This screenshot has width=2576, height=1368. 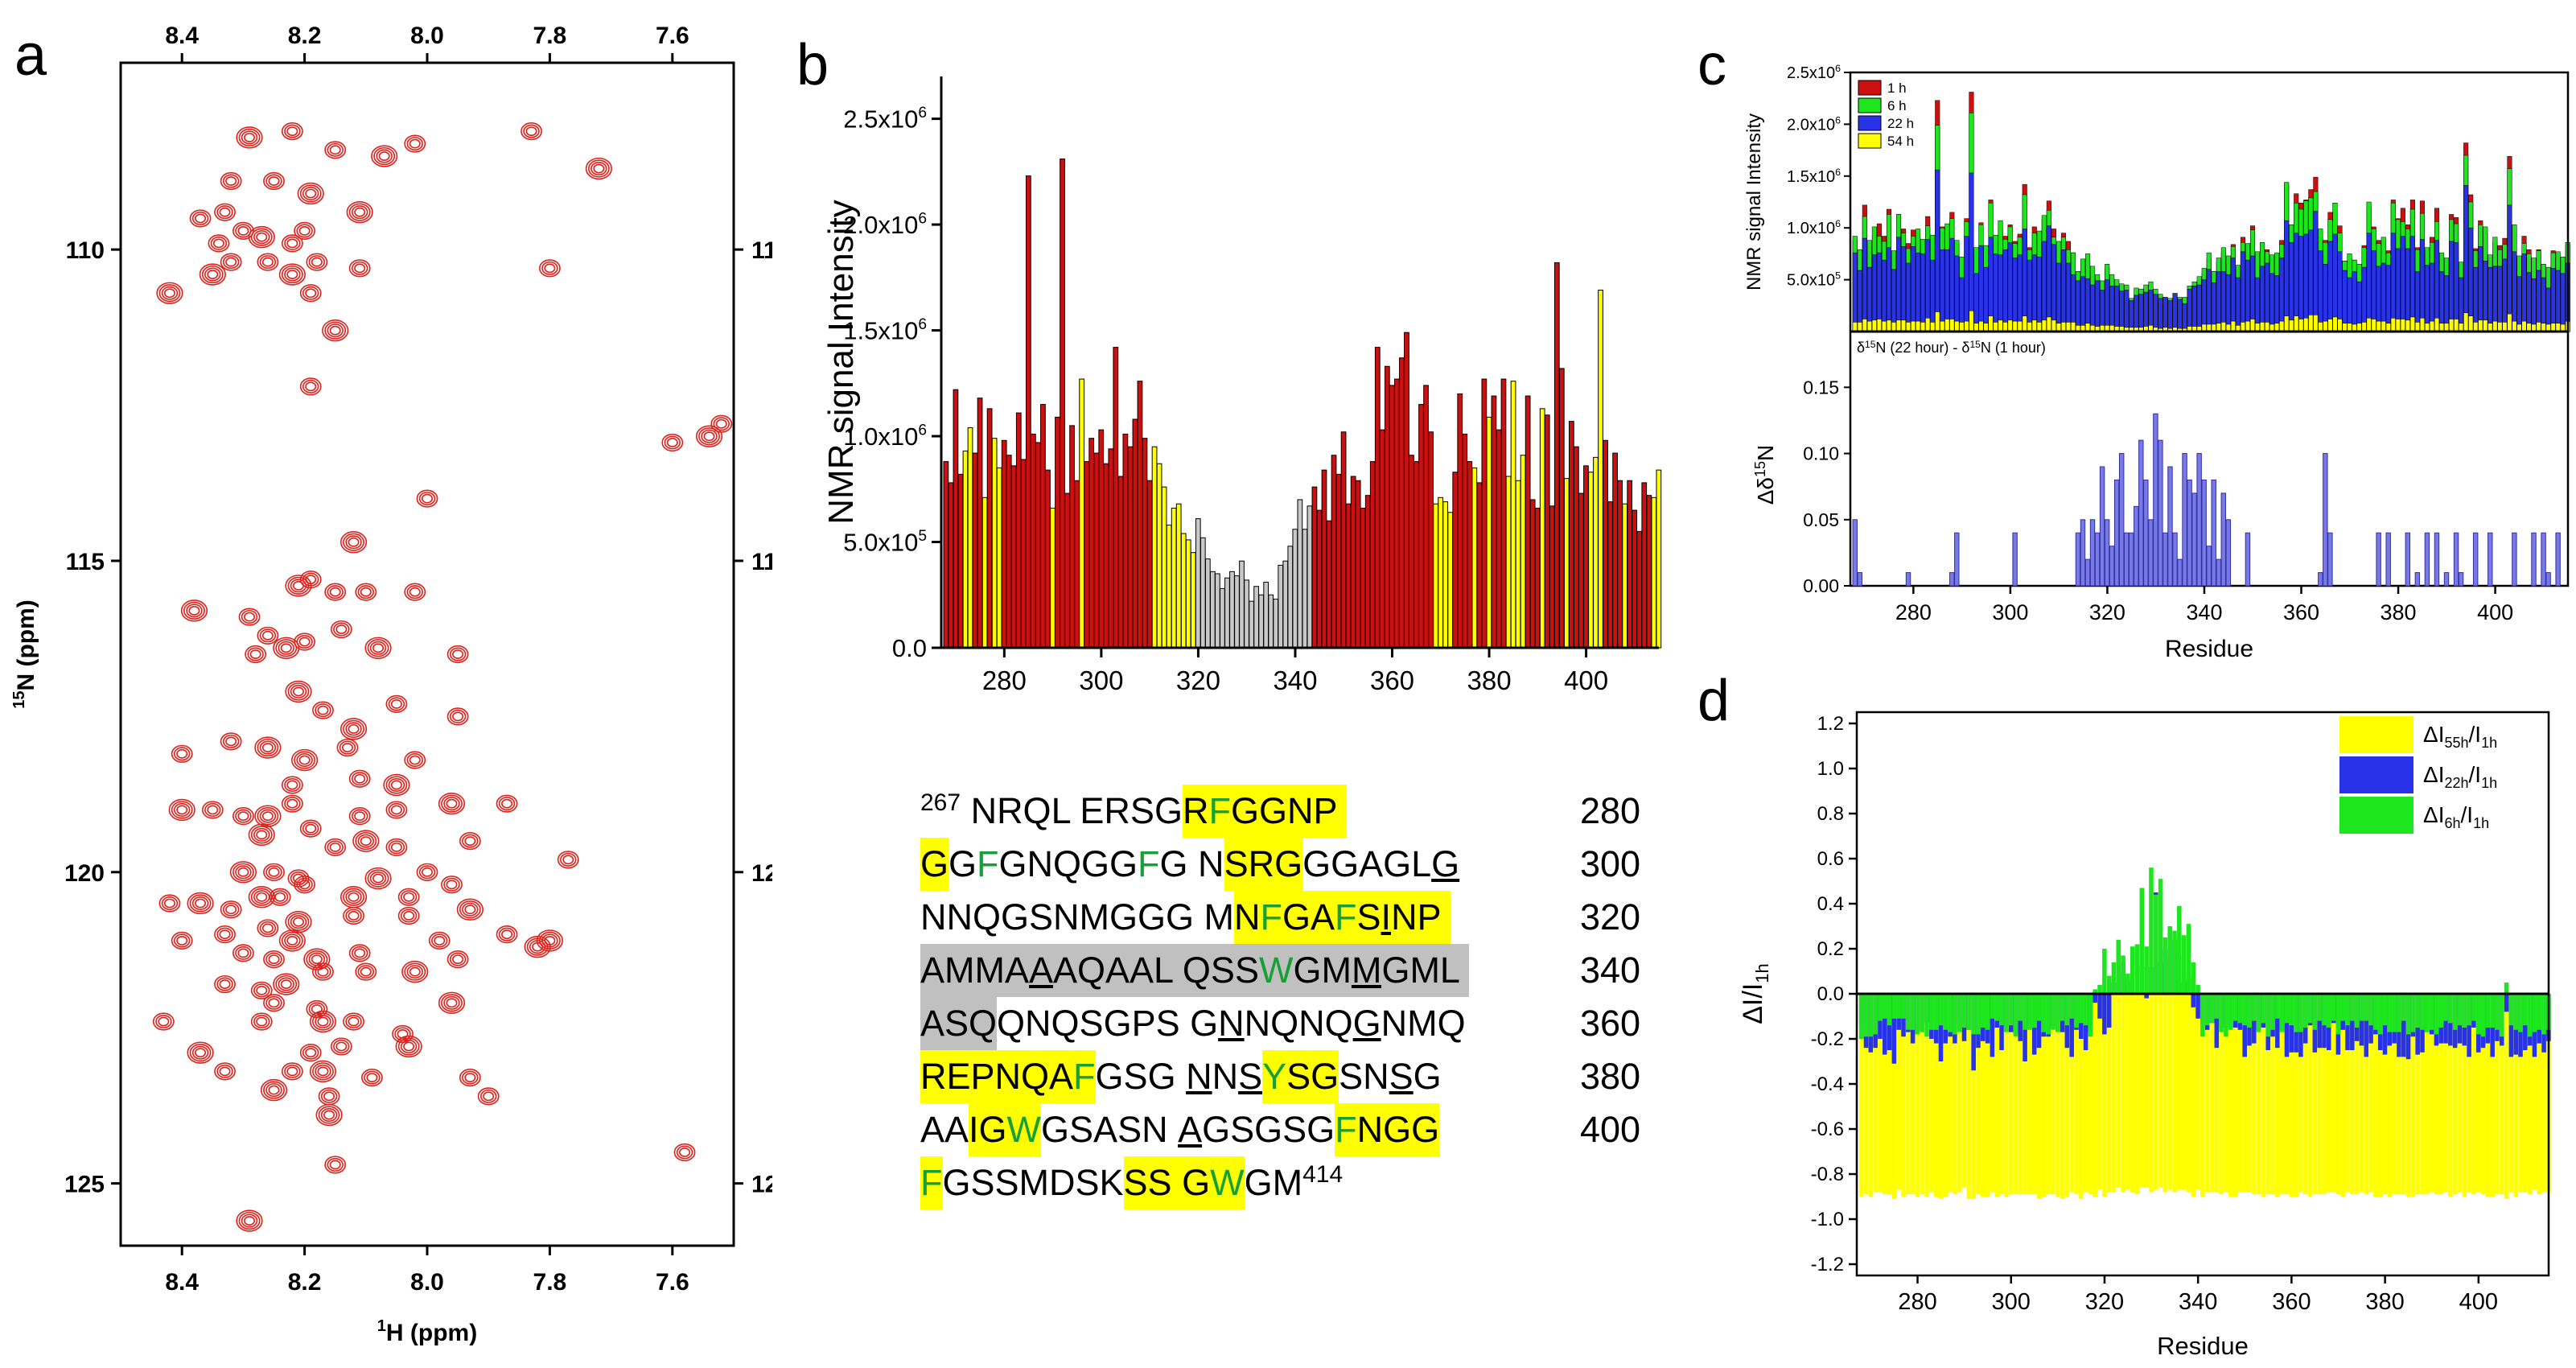 What do you see at coordinates (2460, 736) in the screenshot?
I see `legend-label: ΔI55h/I1h` at bounding box center [2460, 736].